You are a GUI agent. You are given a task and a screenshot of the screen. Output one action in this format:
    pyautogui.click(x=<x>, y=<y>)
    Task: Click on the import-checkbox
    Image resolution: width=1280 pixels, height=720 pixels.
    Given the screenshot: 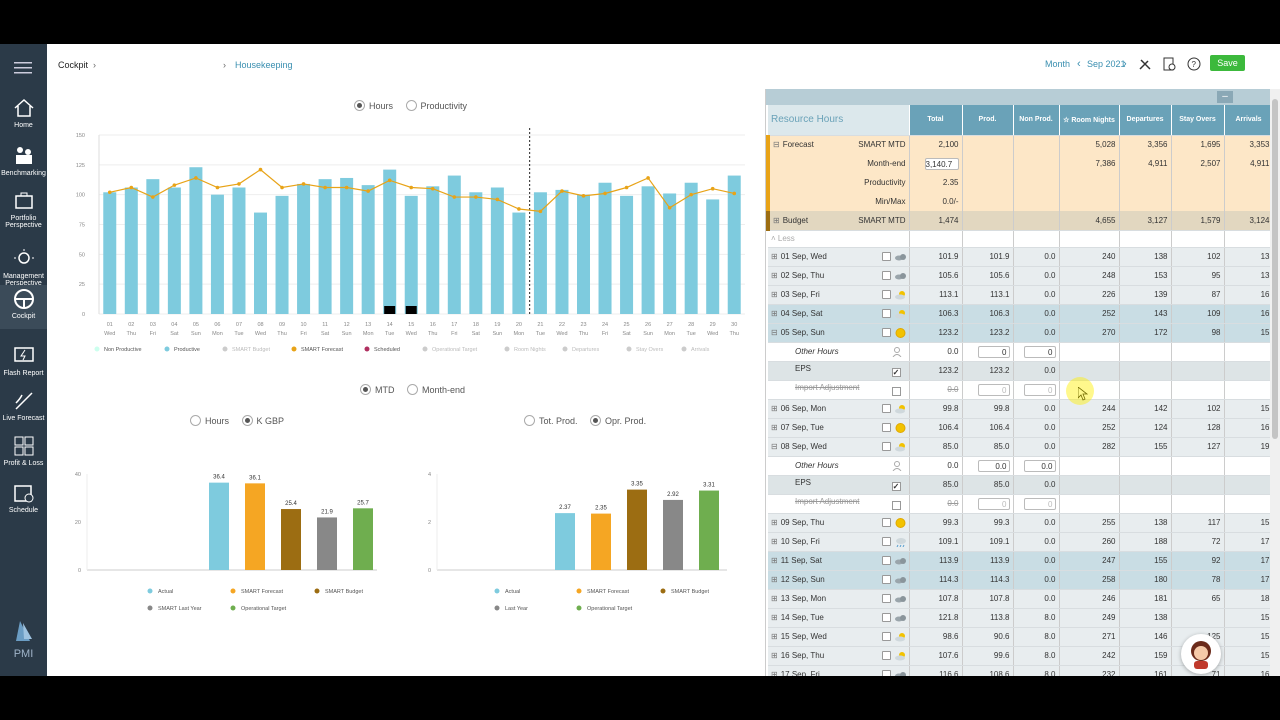 What is the action you would take?
    pyautogui.click(x=896, y=505)
    